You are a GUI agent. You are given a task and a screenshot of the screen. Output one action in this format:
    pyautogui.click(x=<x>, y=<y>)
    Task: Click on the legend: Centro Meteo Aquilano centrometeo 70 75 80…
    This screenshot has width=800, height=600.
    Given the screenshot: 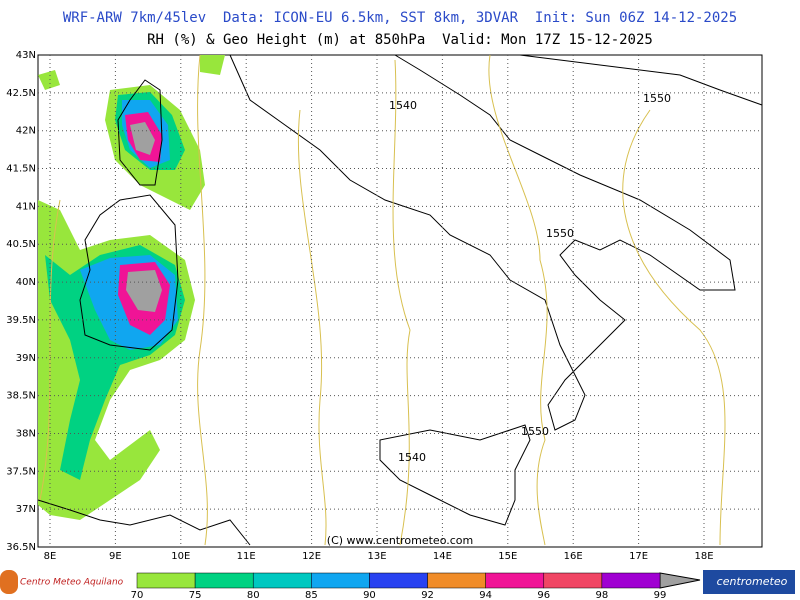 What is the action you would take?
    pyautogui.click(x=397, y=585)
    